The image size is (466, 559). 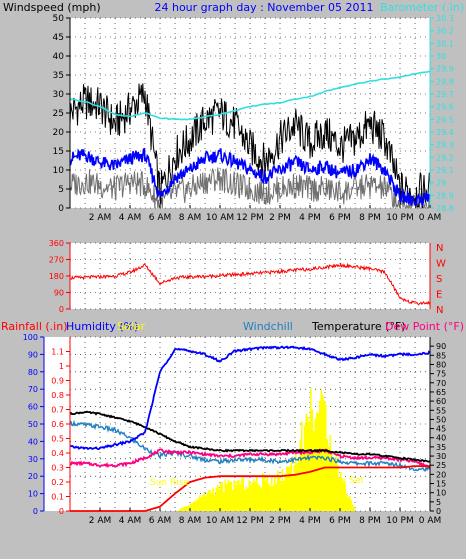 What do you see at coordinates (131, 326) in the screenshot?
I see `solar-legend: Solar` at bounding box center [131, 326].